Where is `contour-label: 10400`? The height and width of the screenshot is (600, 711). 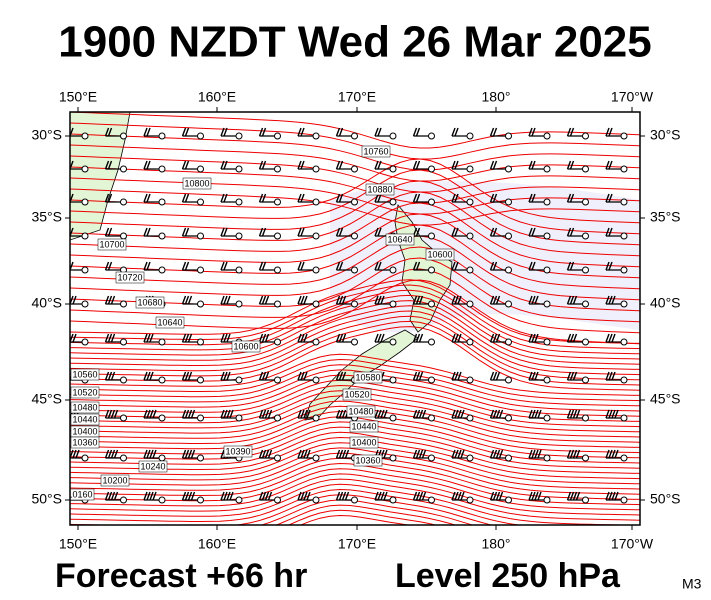
contour-label: 10400 is located at coordinates (363, 442).